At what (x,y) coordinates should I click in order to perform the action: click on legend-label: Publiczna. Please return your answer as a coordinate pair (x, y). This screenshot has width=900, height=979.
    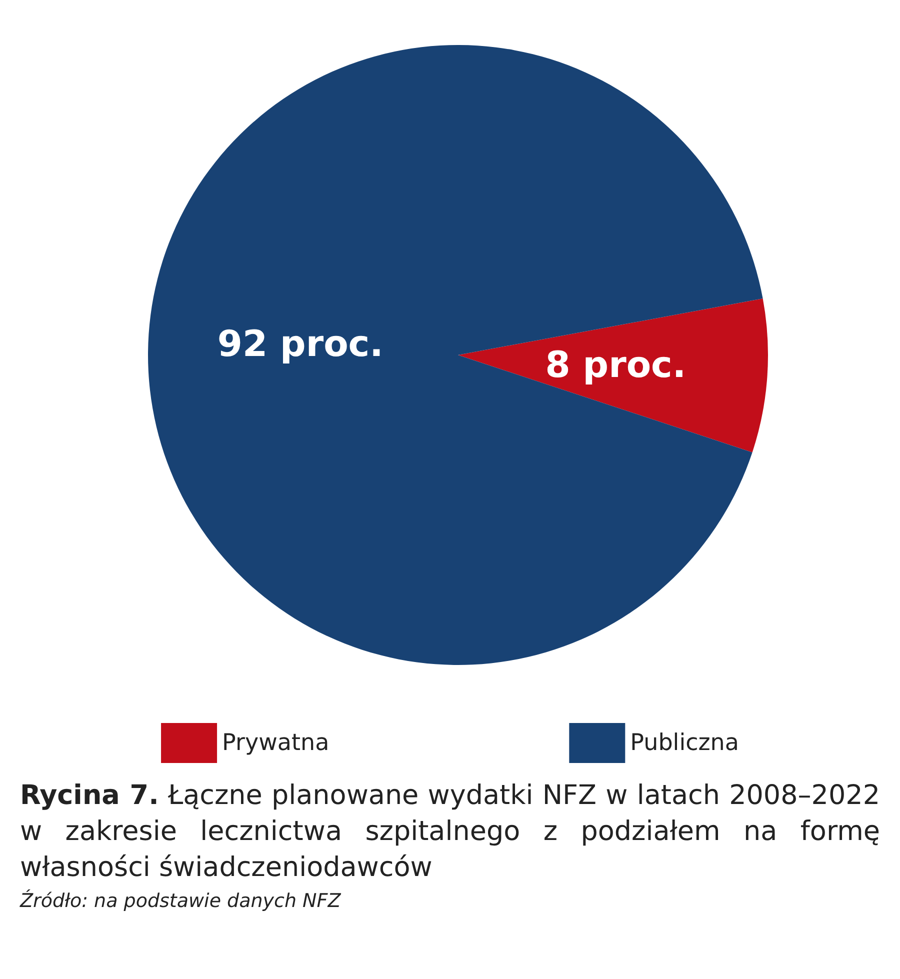
    Looking at the image, I should click on (684, 743).